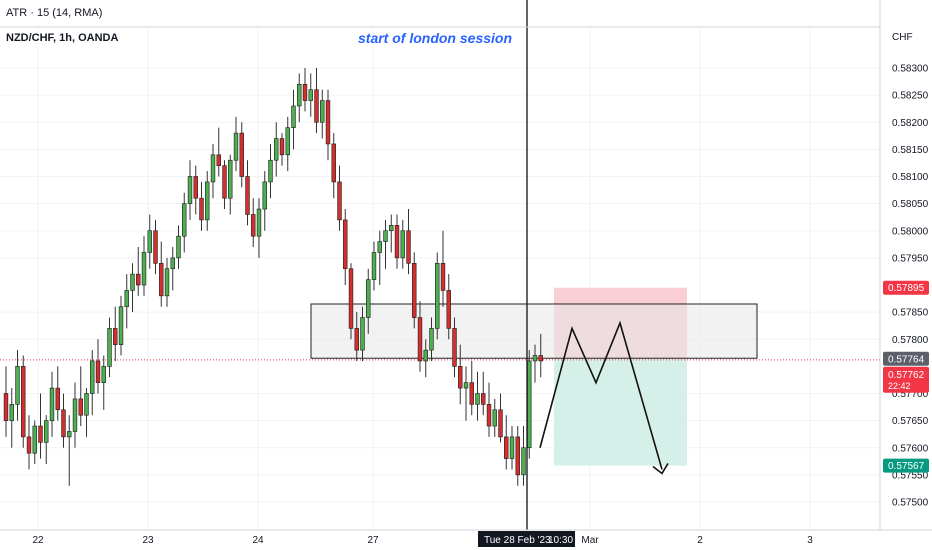 The height and width of the screenshot is (550, 932). I want to click on price-tick-label: 0.57550, so click(910, 475).